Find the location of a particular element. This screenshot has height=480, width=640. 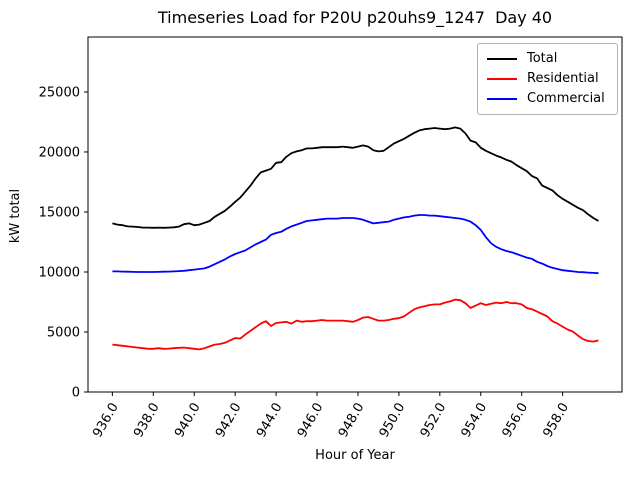

svg-text: 954.0 is located at coordinates (475, 421).